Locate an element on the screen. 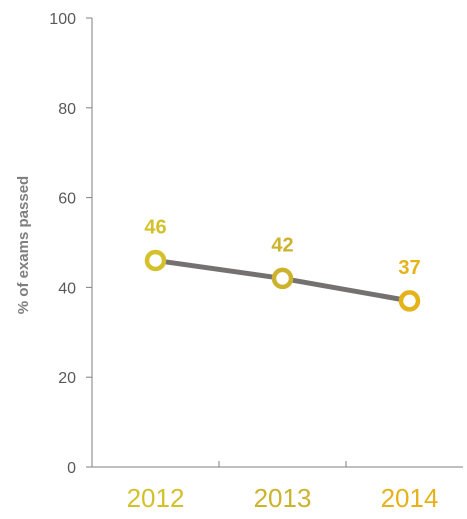 Image resolution: width=467 pixels, height=519 pixels. data-label: 46 is located at coordinates (155, 227).